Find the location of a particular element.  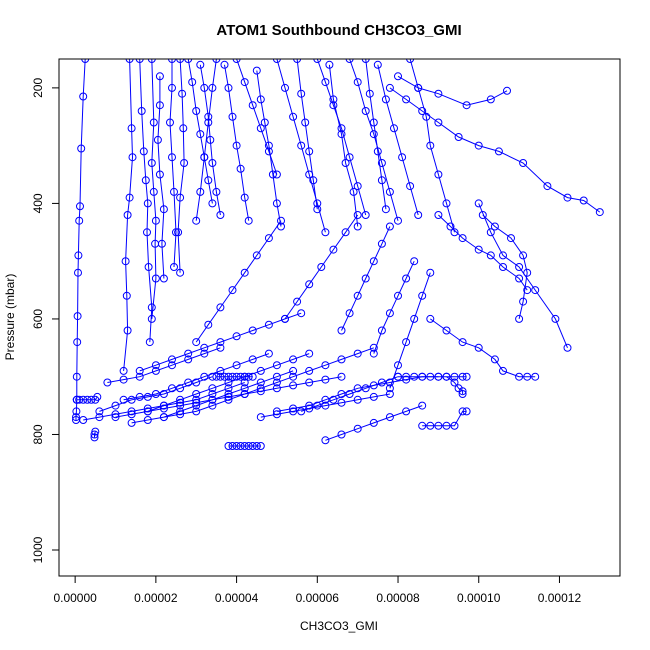

y-axis: 200 400 600 800 1000 is located at coordinates (45, 320).